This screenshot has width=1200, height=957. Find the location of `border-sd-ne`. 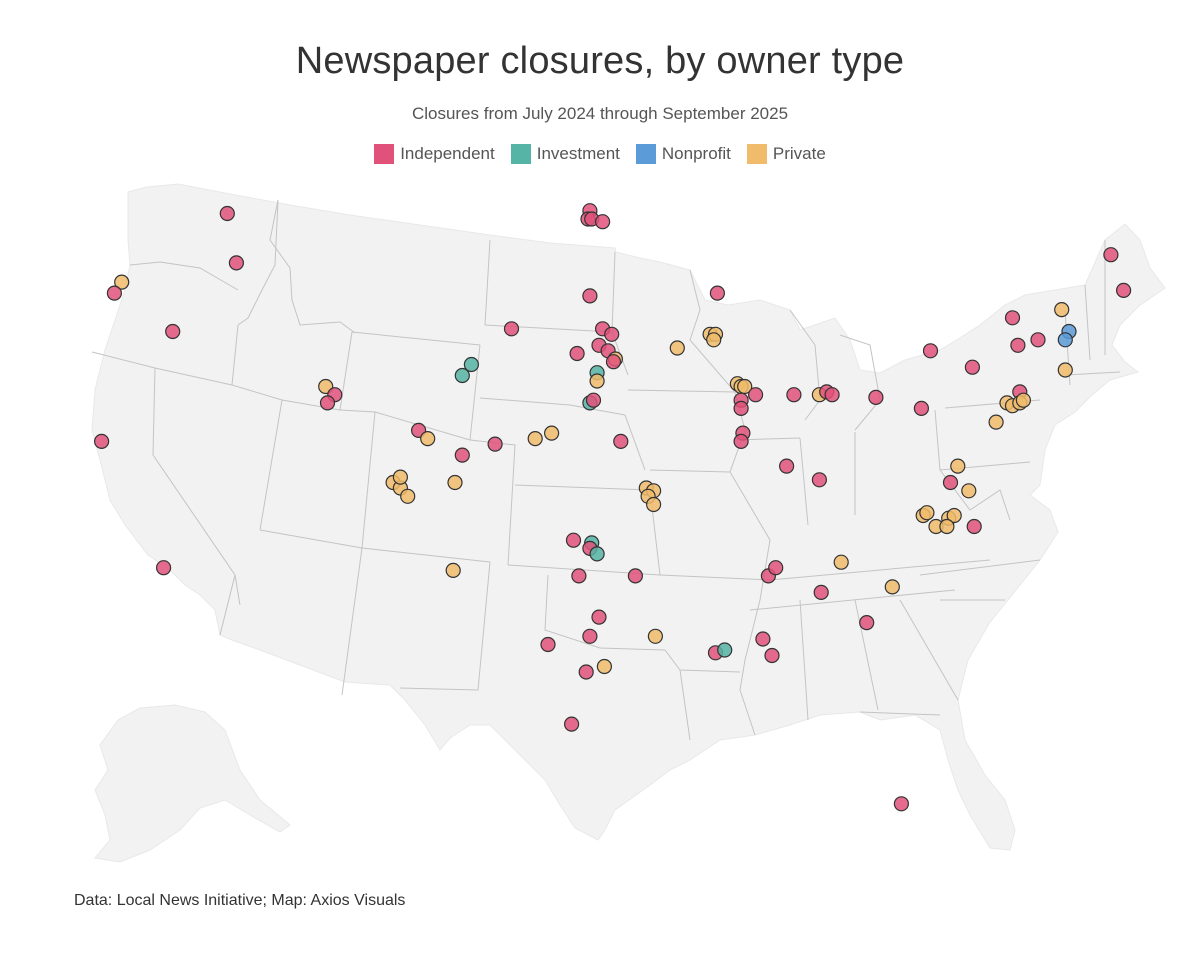

border-sd-ne is located at coordinates (552, 406).